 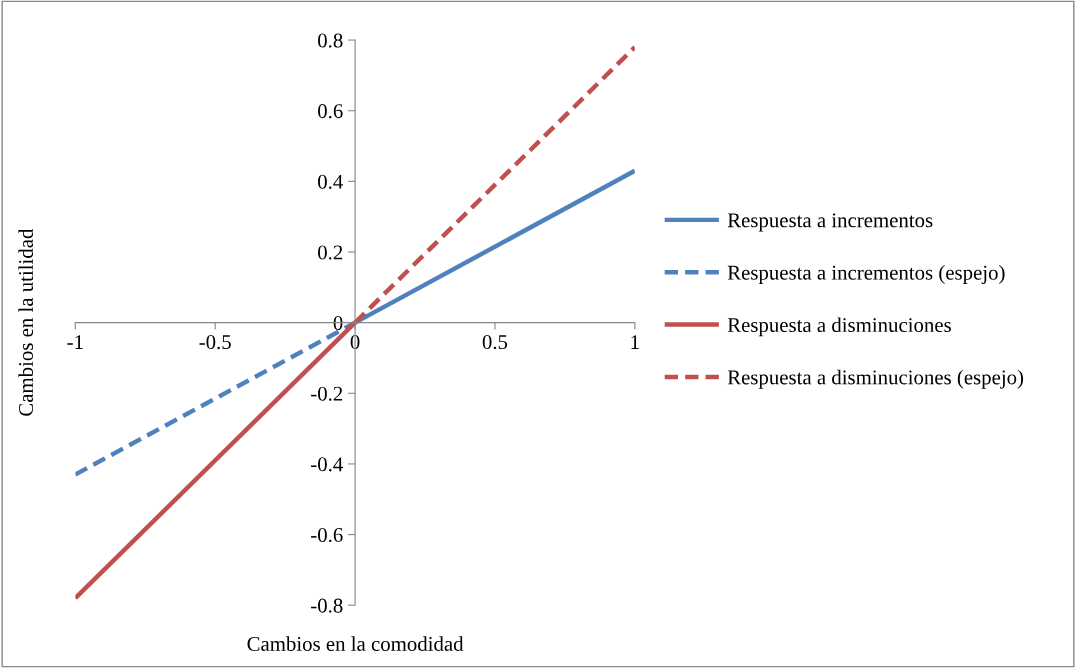 What do you see at coordinates (839, 327) in the screenshot?
I see `legend-label: Respuesta a disminuciones` at bounding box center [839, 327].